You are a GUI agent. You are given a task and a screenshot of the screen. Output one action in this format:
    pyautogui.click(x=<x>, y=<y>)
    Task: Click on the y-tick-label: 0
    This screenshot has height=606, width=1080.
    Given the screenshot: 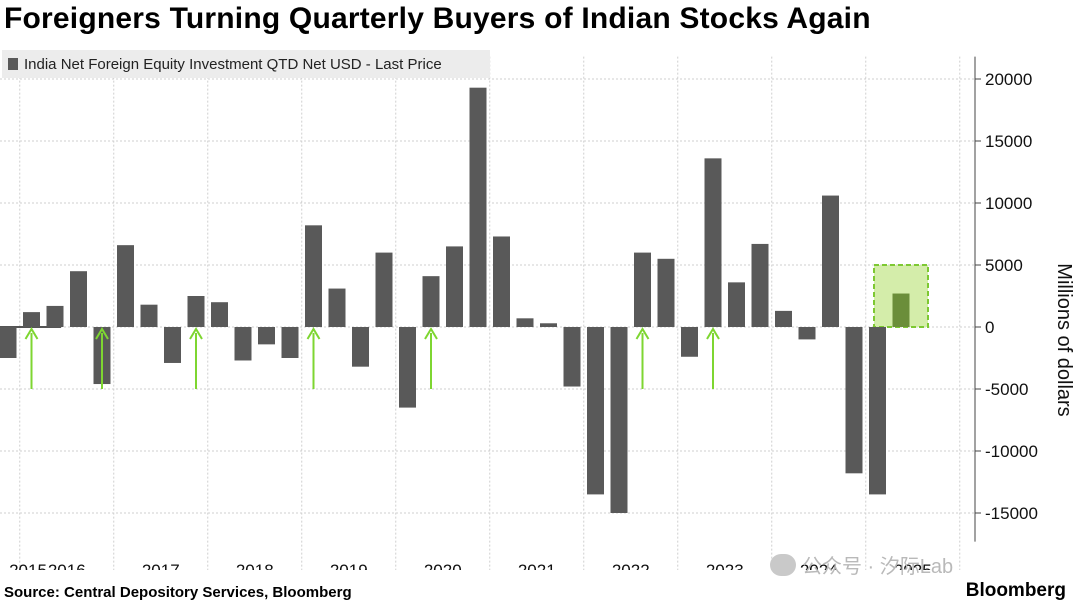 What is the action you would take?
    pyautogui.click(x=989, y=327)
    